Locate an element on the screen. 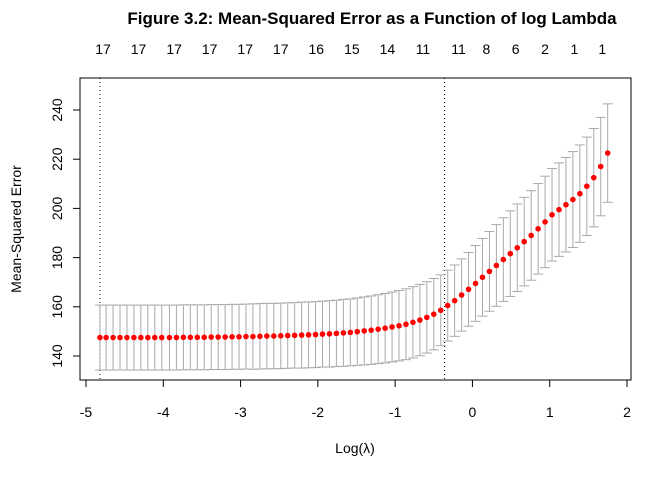 This screenshot has width=672, height=485. top-axis-label: 15 is located at coordinates (352, 49).